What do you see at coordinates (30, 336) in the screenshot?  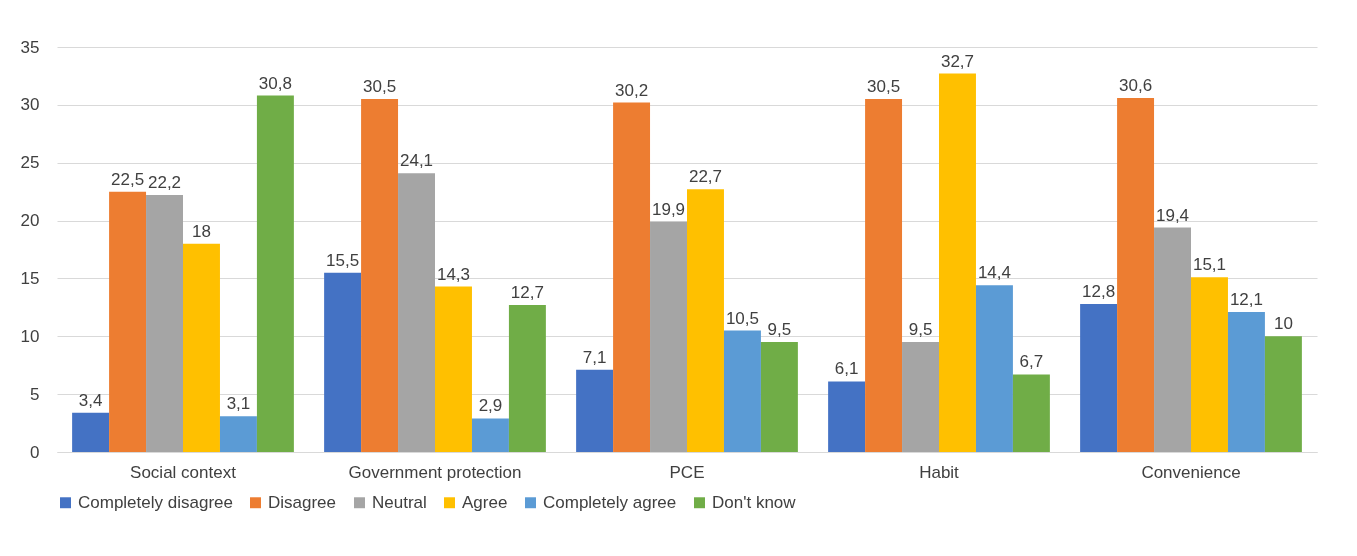 I see `y-tick-label: 10` at bounding box center [30, 336].